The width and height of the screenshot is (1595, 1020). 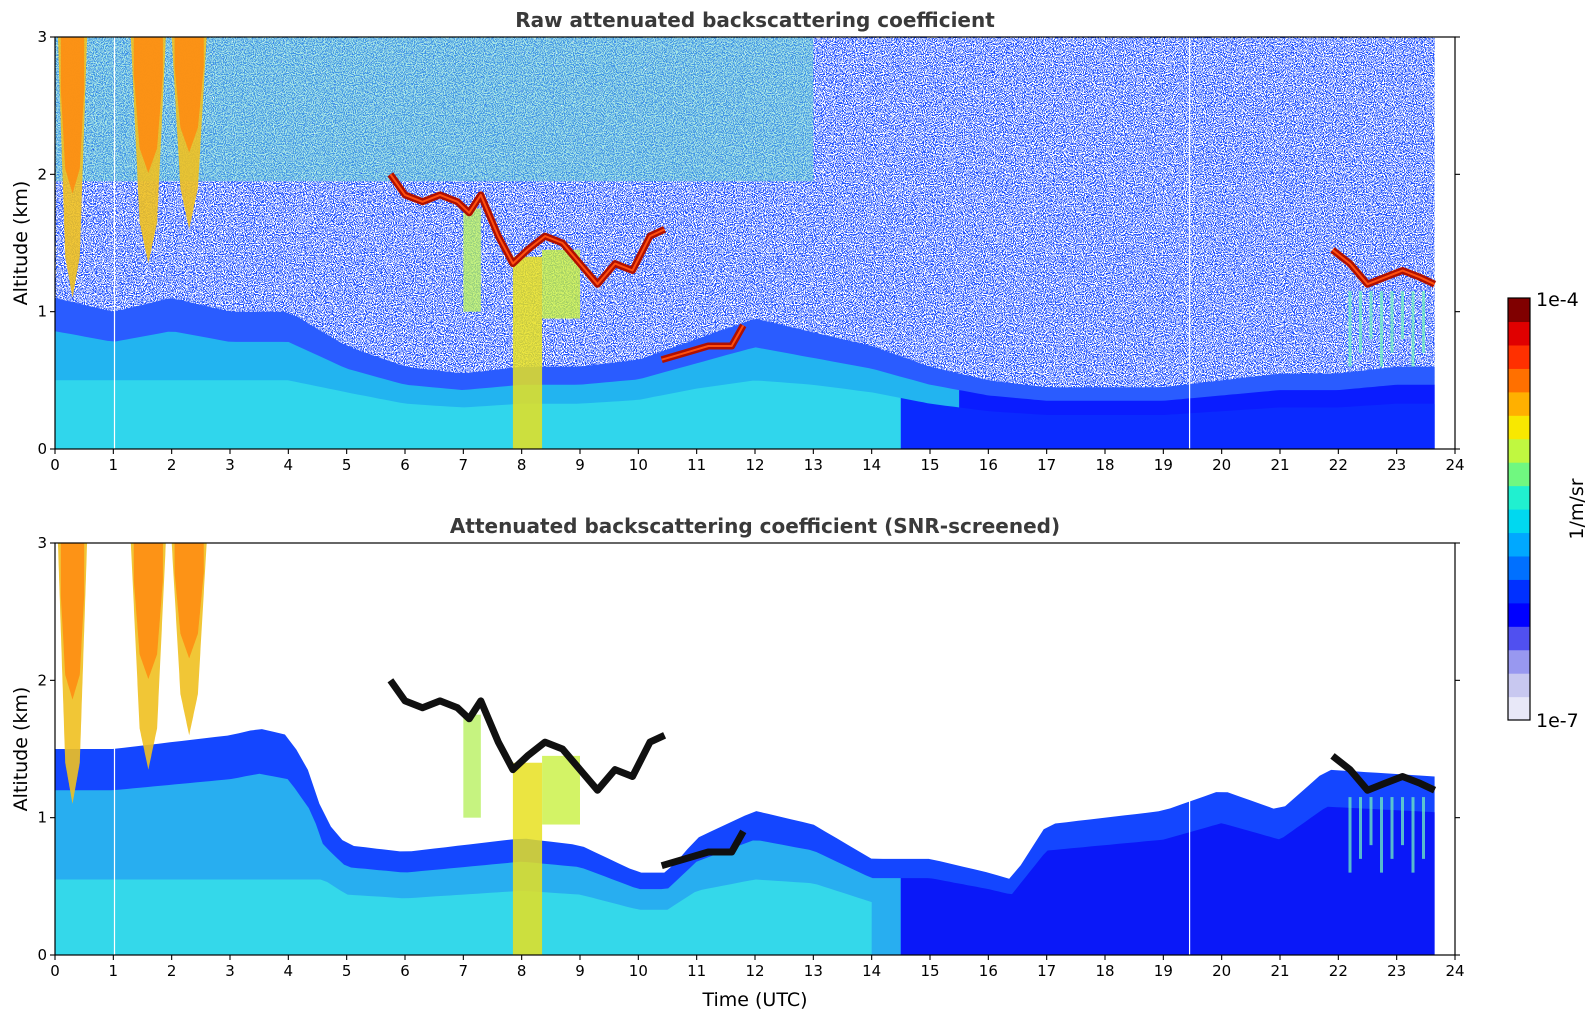 What do you see at coordinates (1557, 721) in the screenshot?
I see `colorbar-min-label: 1e-7` at bounding box center [1557, 721].